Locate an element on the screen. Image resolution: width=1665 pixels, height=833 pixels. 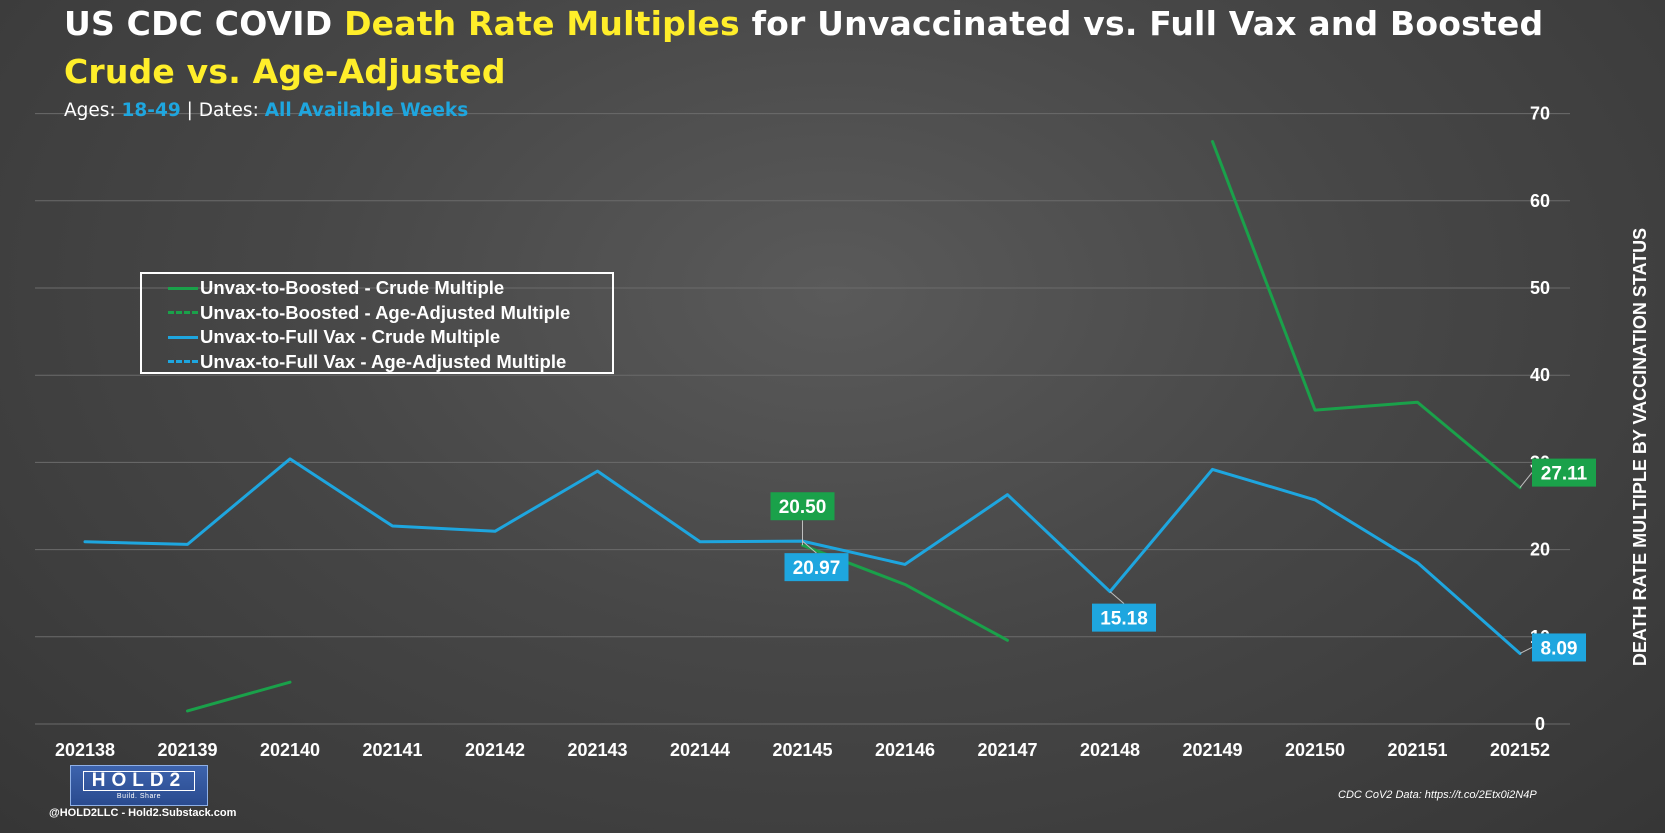
legend-item-boosted-crude: Unvax-to-Boosted - Crude Multiple is located at coordinates (390, 288).